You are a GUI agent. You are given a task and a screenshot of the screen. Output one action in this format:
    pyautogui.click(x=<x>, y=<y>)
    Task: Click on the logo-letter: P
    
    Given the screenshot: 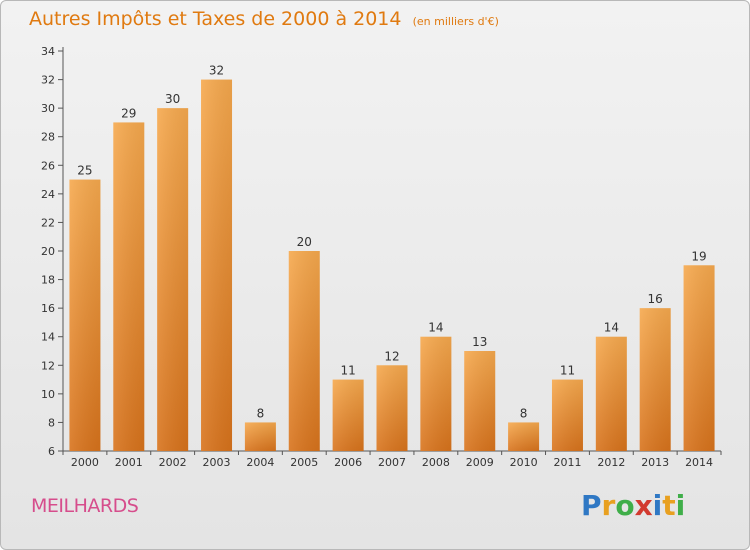 What is the action you would take?
    pyautogui.click(x=591, y=505)
    